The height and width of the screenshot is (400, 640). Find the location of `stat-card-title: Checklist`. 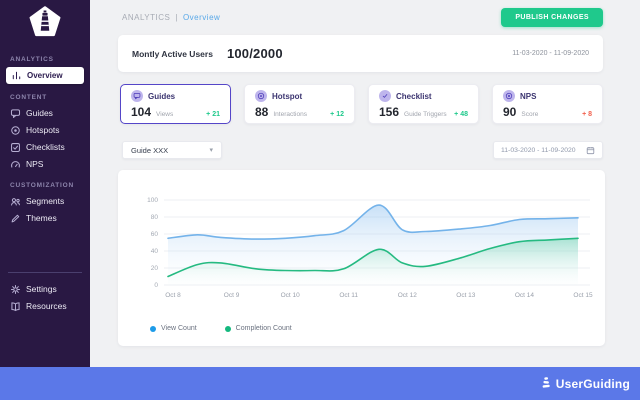

stat-card-title: Checklist is located at coordinates (414, 96).